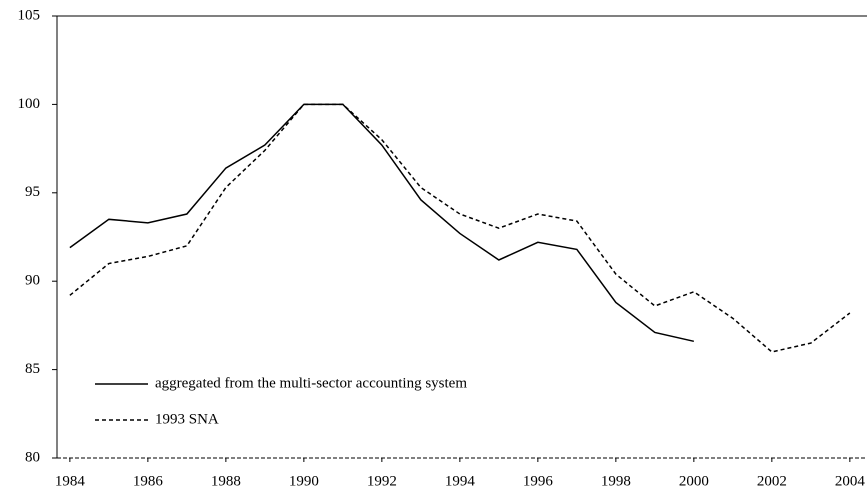 This screenshot has height=493, width=867. What do you see at coordinates (772, 481) in the screenshot?
I see `x-tick-label: 2002` at bounding box center [772, 481].